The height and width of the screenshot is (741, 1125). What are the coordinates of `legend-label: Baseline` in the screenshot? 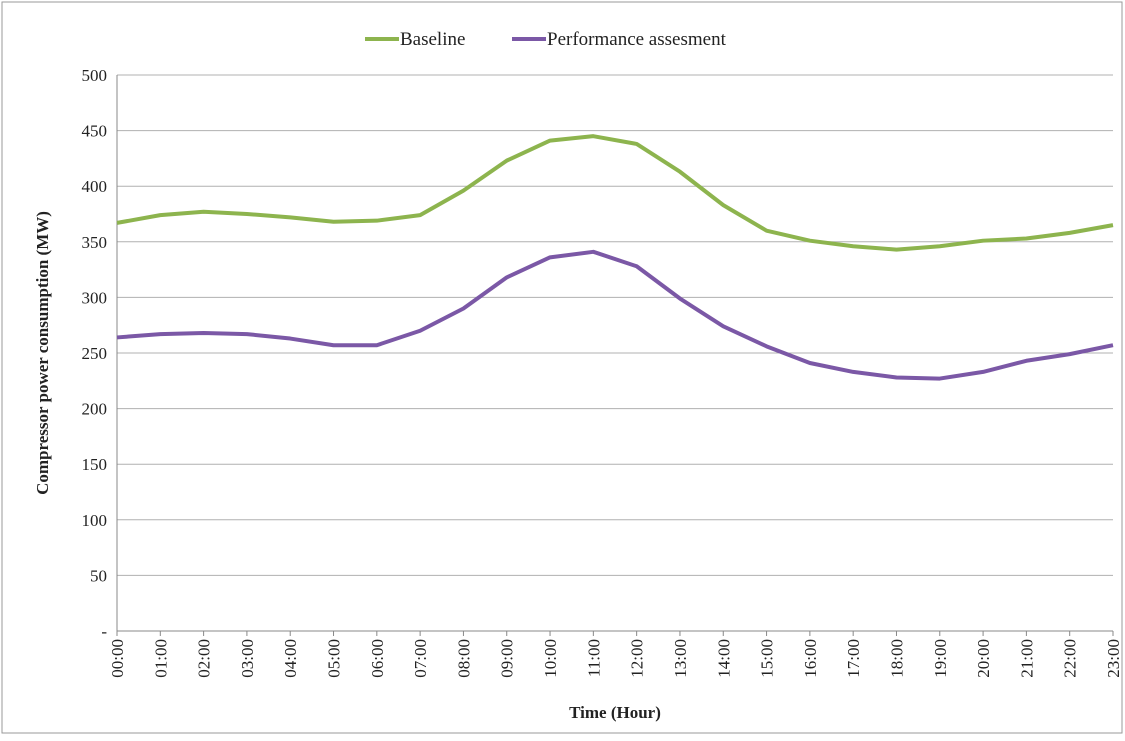 It's located at (432, 39).